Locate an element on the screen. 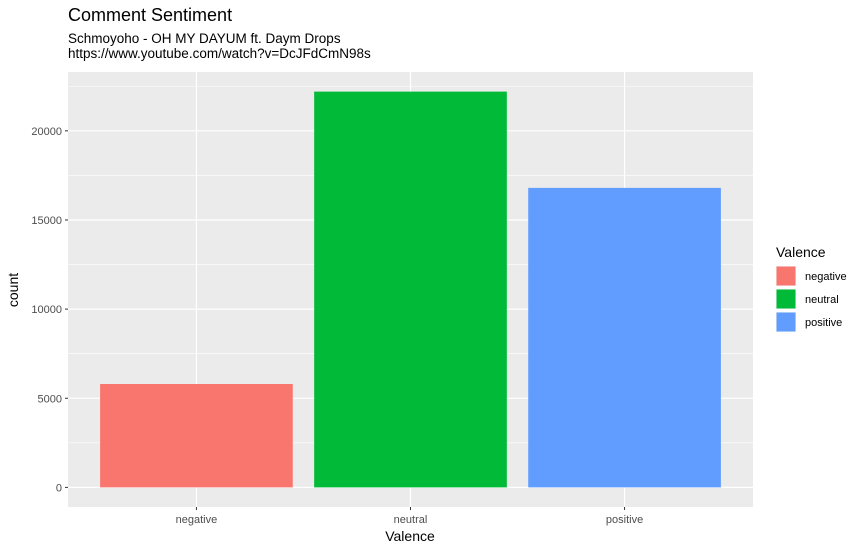  legend-items: negative neutral positive is located at coordinates (811, 299).